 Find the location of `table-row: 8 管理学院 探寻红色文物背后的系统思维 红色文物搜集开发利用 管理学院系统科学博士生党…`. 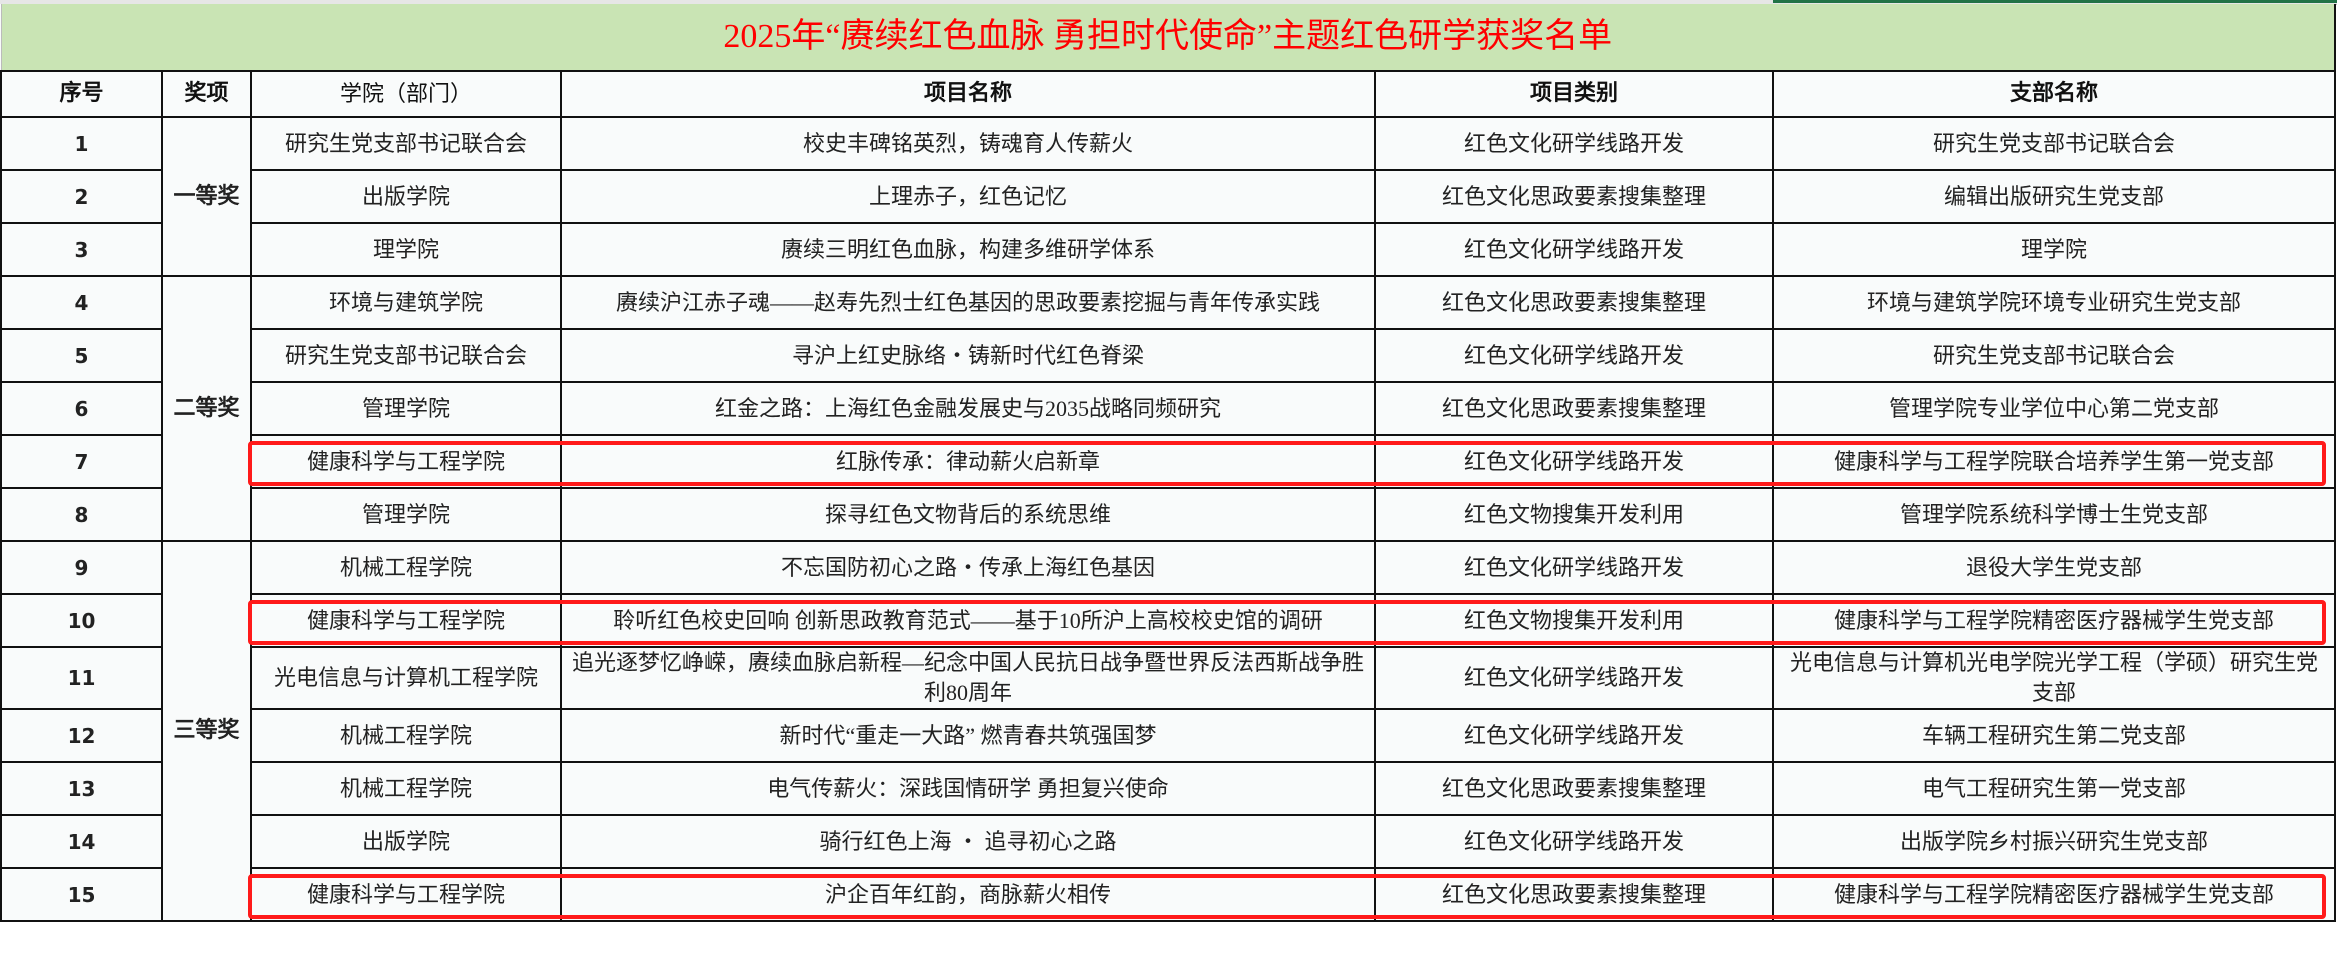

table-row: 8 管理学院 探寻红色文物背后的系统思维 红色文物搜集开发利用 管理学院系统科学博士生党… is located at coordinates (1168, 514).